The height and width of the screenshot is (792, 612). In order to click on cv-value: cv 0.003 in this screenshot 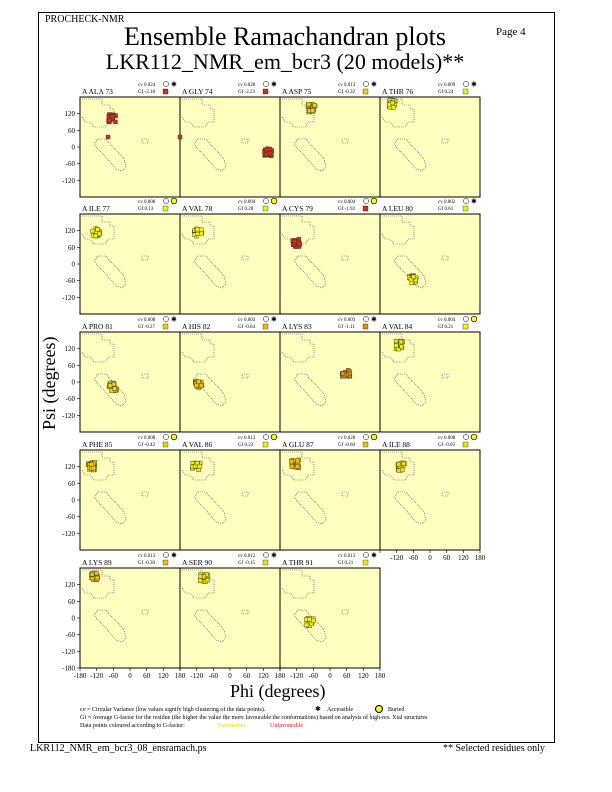, I will do `click(347, 320)`.